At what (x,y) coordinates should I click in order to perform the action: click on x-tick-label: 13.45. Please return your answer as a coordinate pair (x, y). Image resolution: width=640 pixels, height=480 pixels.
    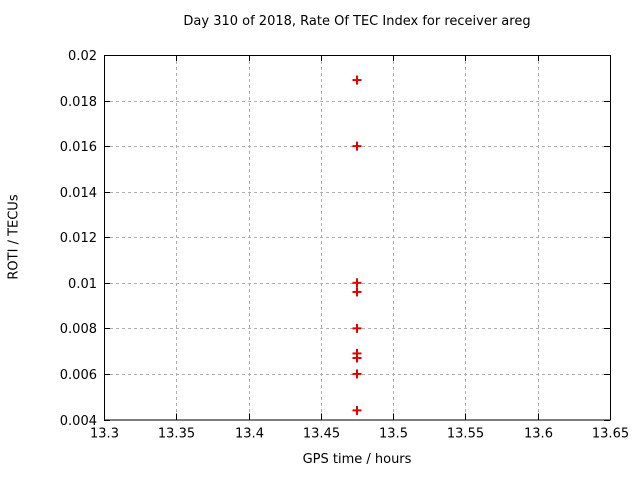
    Looking at the image, I should click on (321, 434).